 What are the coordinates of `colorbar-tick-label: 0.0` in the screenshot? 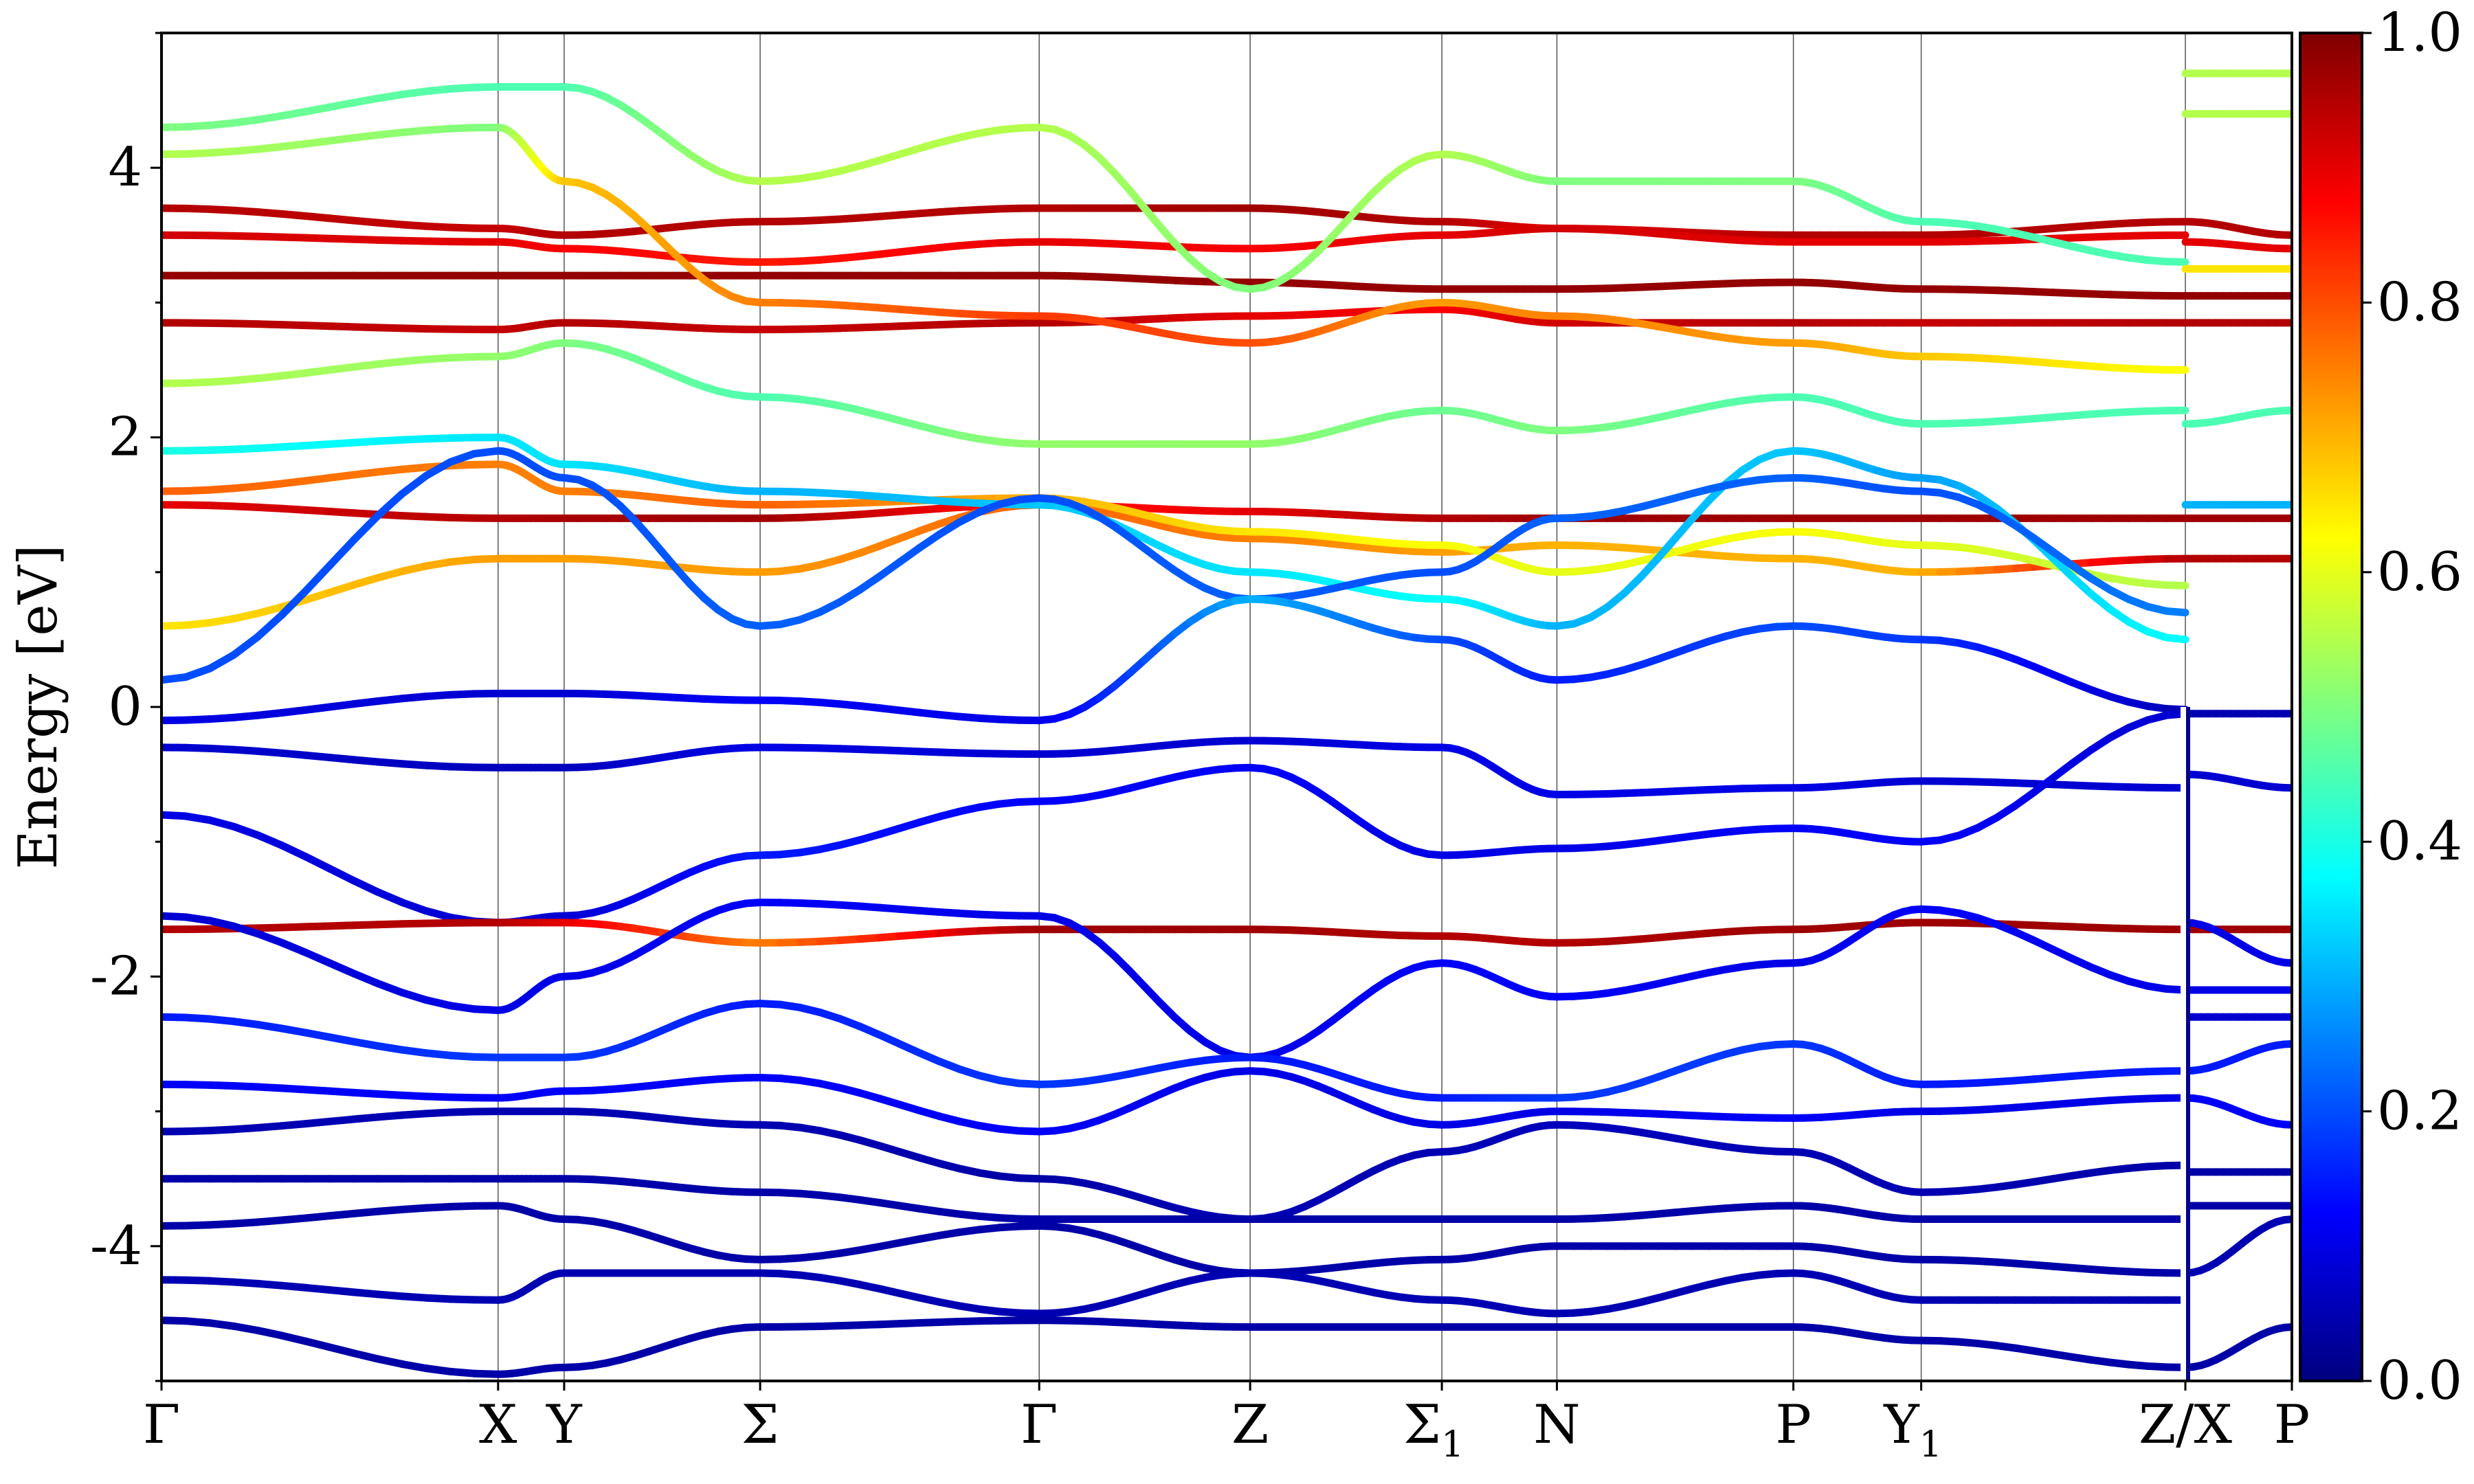 It's located at (2419, 1381).